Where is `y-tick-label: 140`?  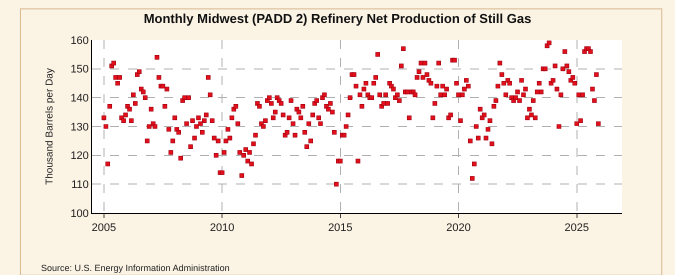 y-tick-label: 140 is located at coordinates (79, 98).